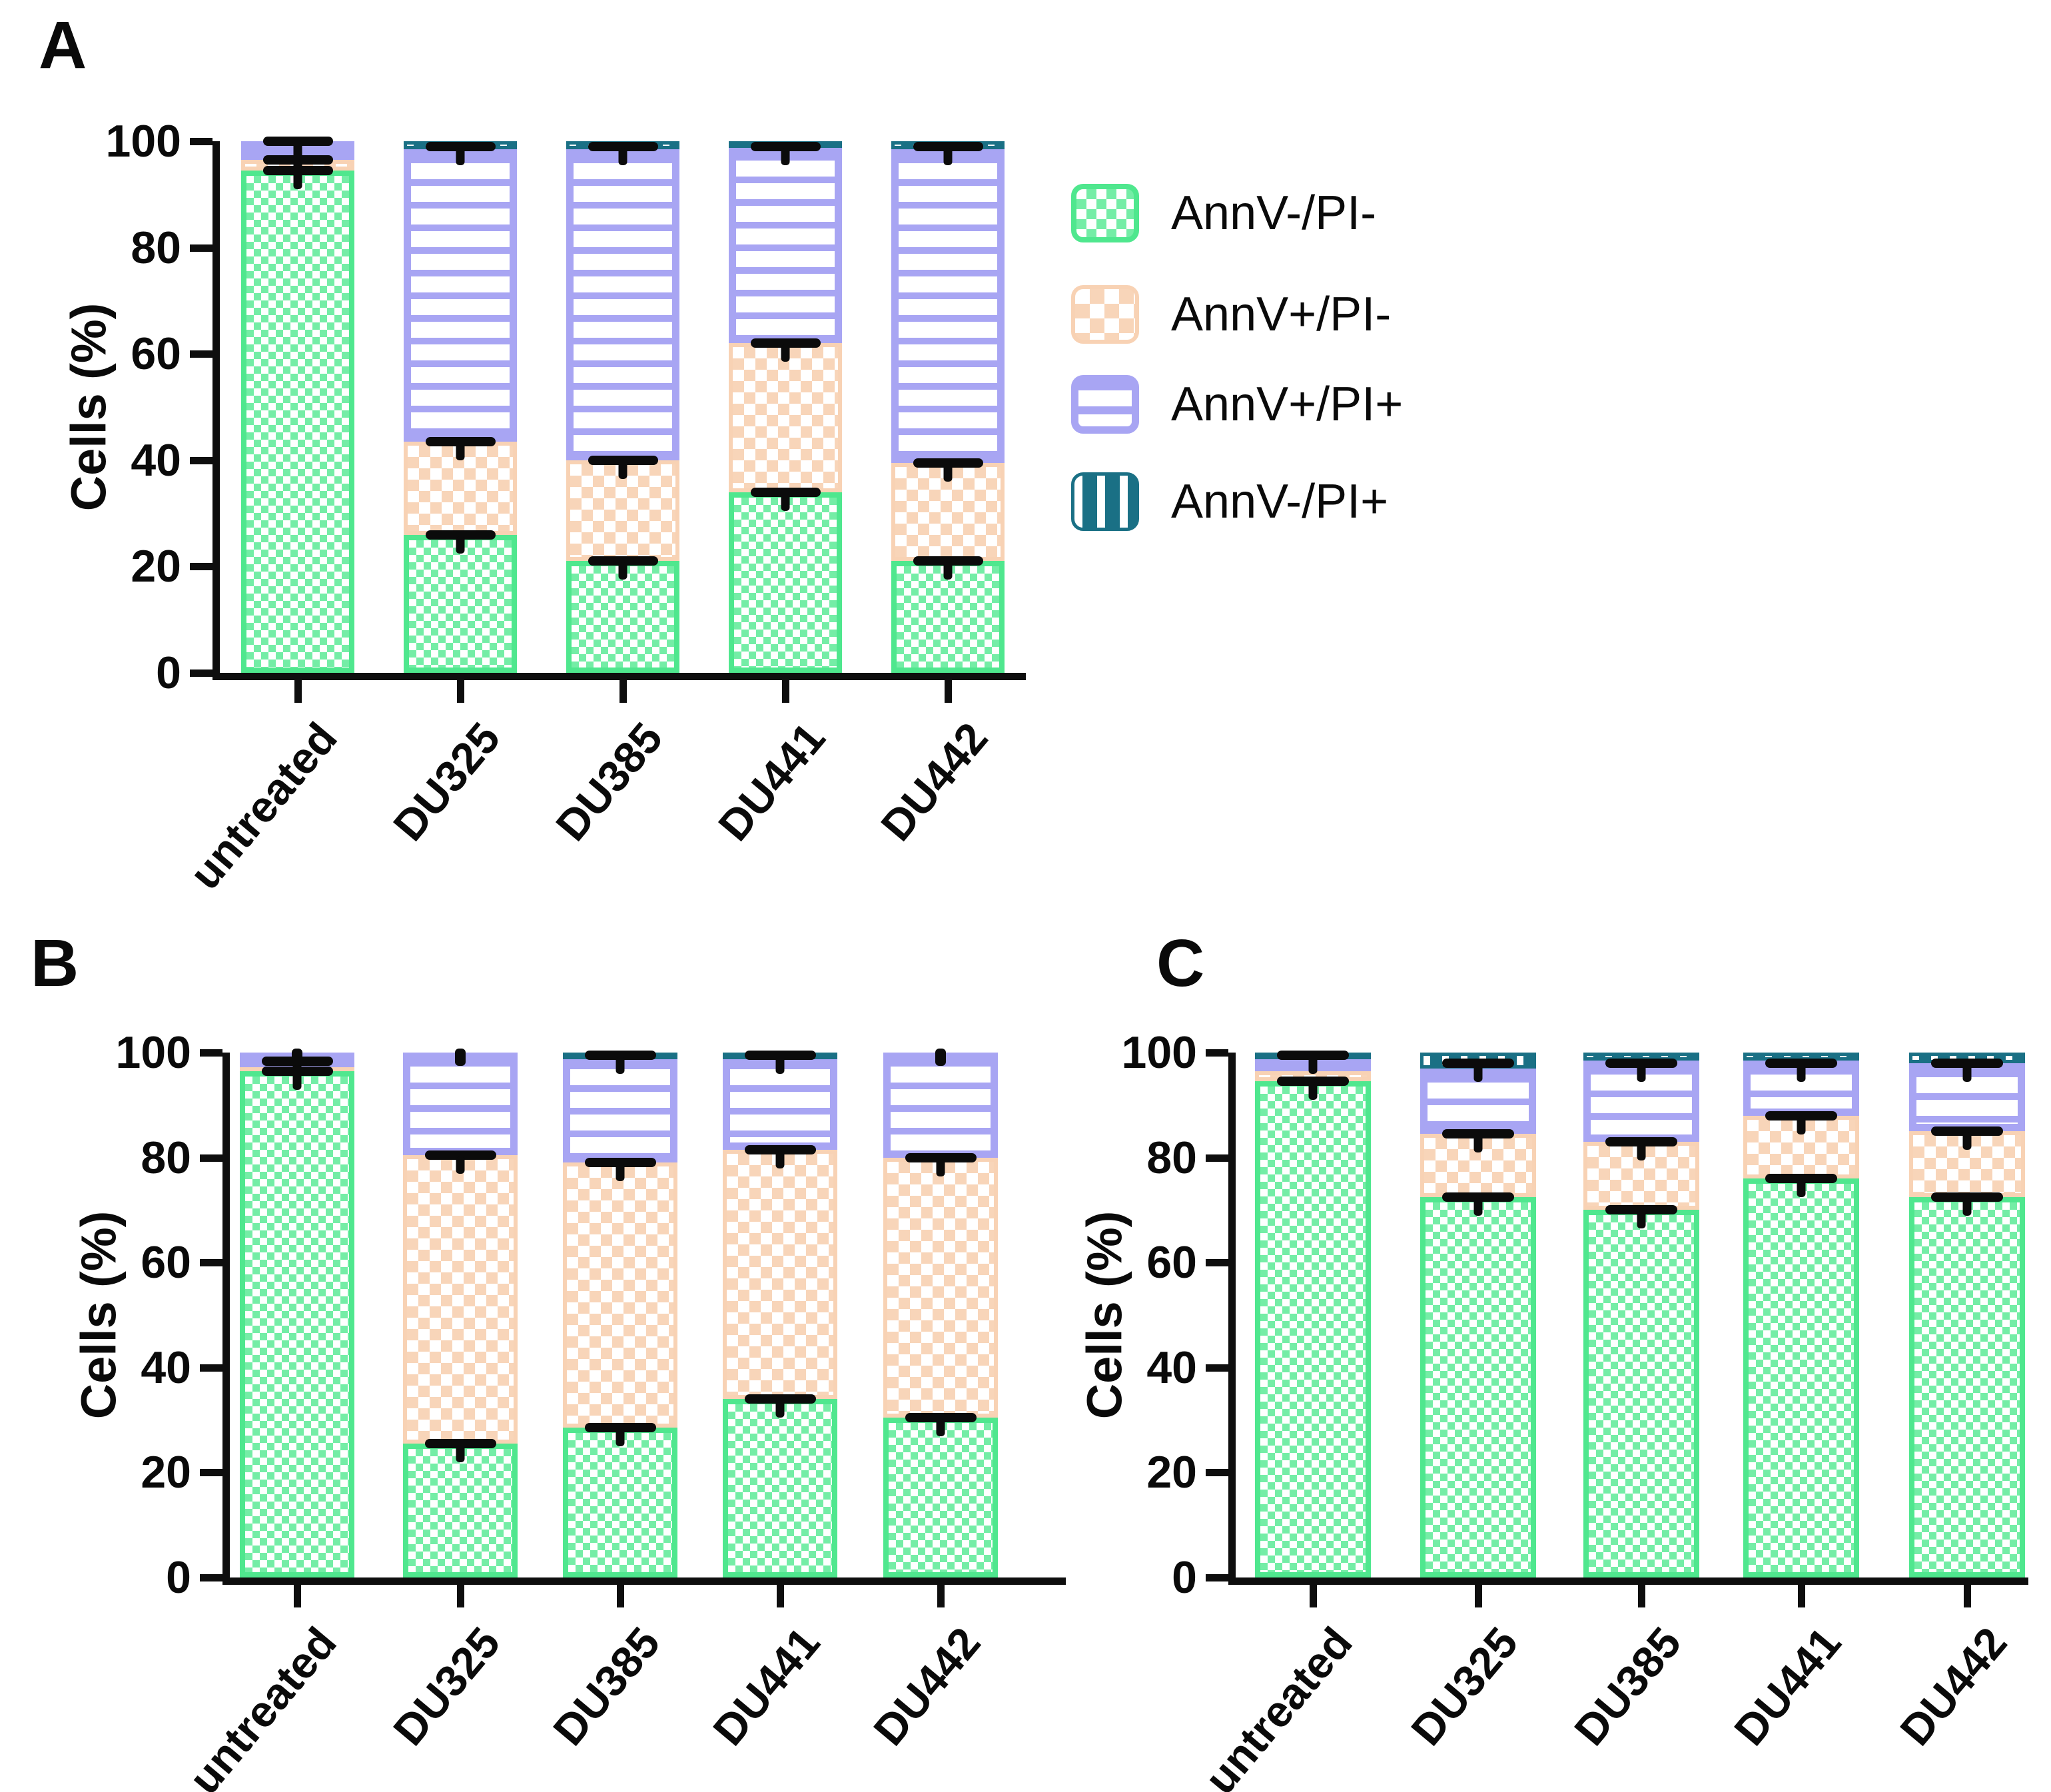 The image size is (2051, 1792). I want to click on legend-item: AnnV-/PI+, so click(1229, 501).